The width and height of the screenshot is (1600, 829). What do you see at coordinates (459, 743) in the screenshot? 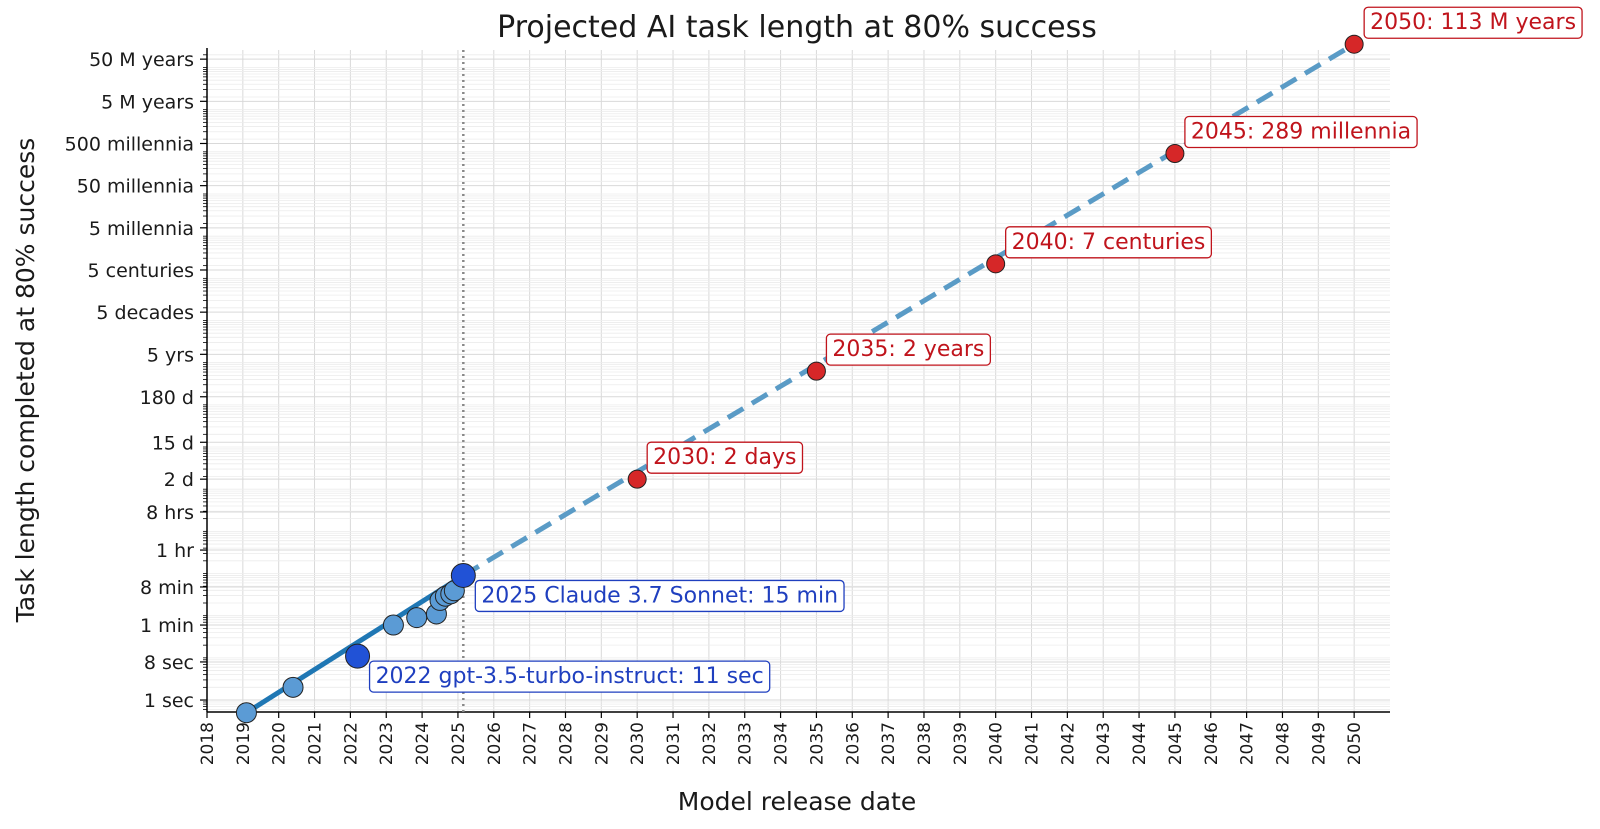
I see `x-tick-label: 2025` at bounding box center [459, 743].